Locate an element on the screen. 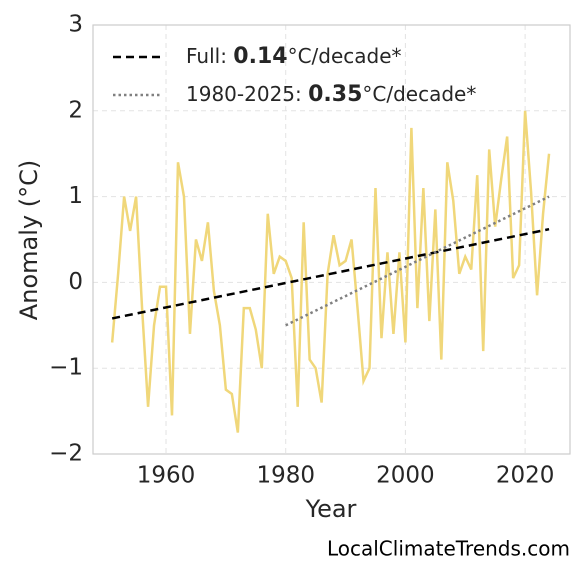 The height and width of the screenshot is (578, 585). legend-text-part: 0.14 is located at coordinates (260, 56).